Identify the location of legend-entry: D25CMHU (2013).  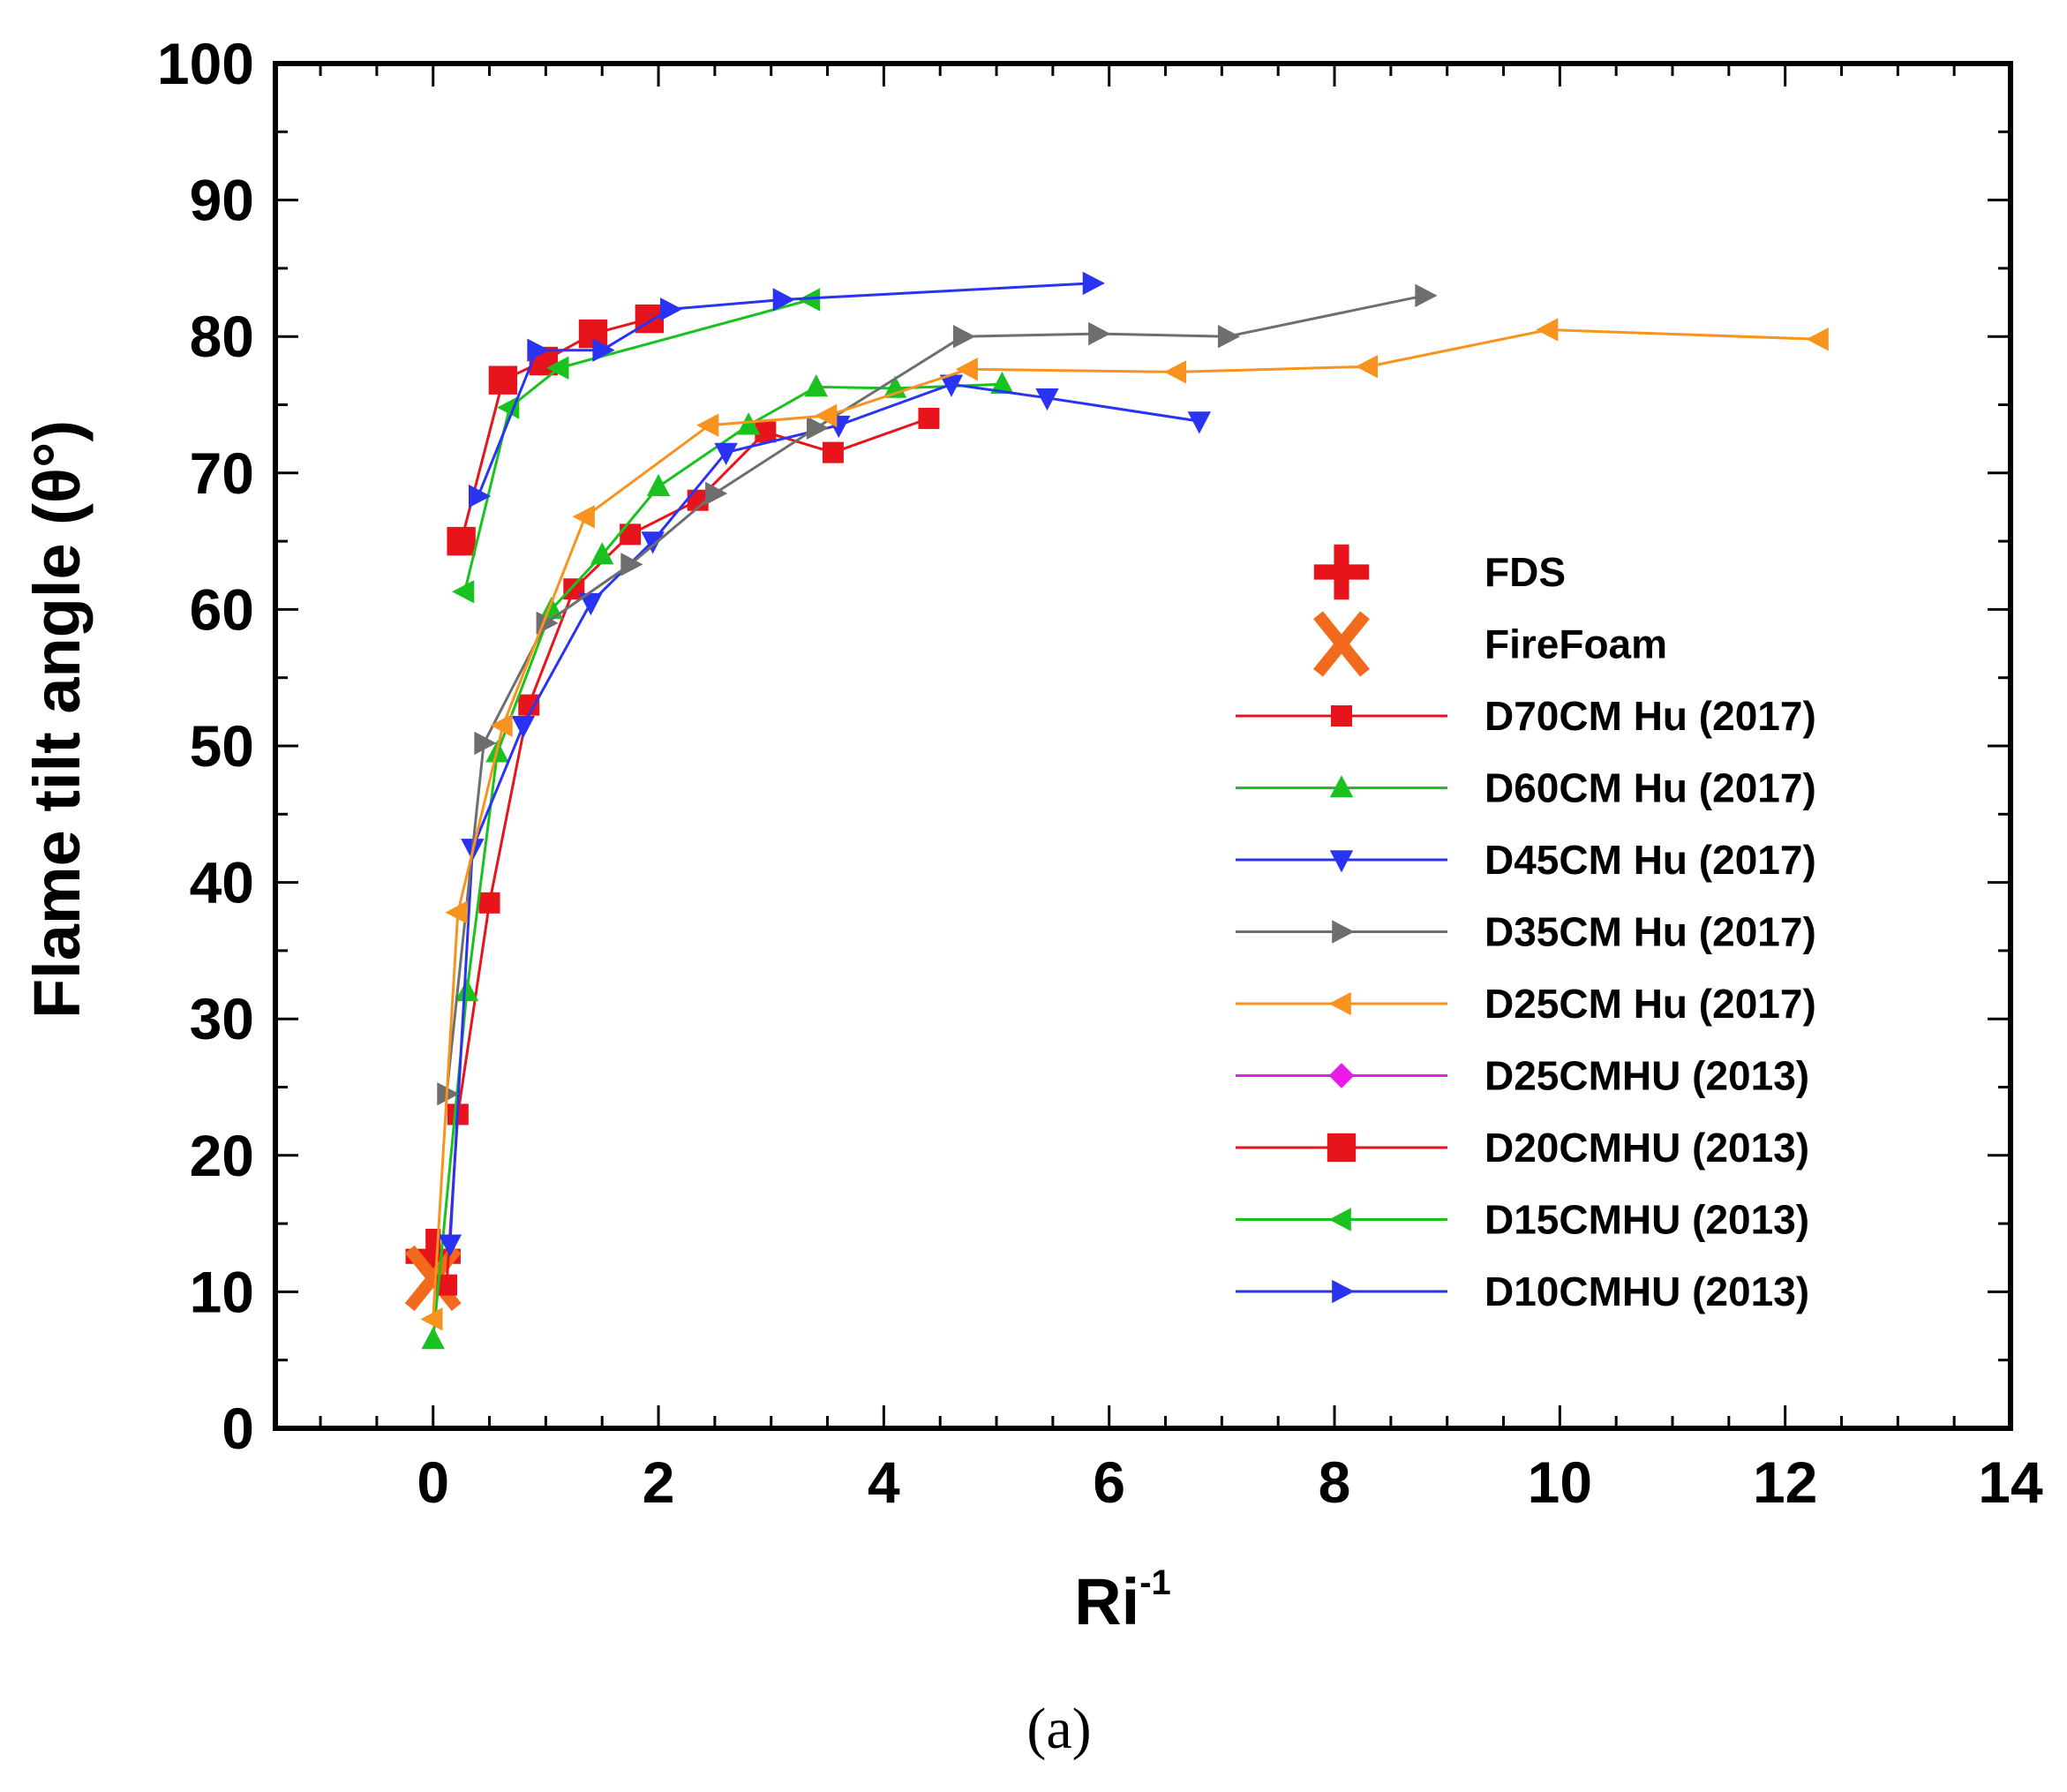
(1522, 1076).